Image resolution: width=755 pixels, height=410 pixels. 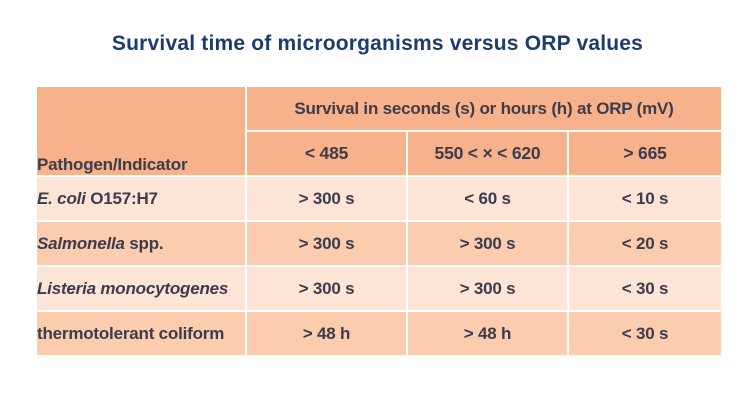 What do you see at coordinates (645, 243) in the screenshot?
I see `survival-value: < 20 s` at bounding box center [645, 243].